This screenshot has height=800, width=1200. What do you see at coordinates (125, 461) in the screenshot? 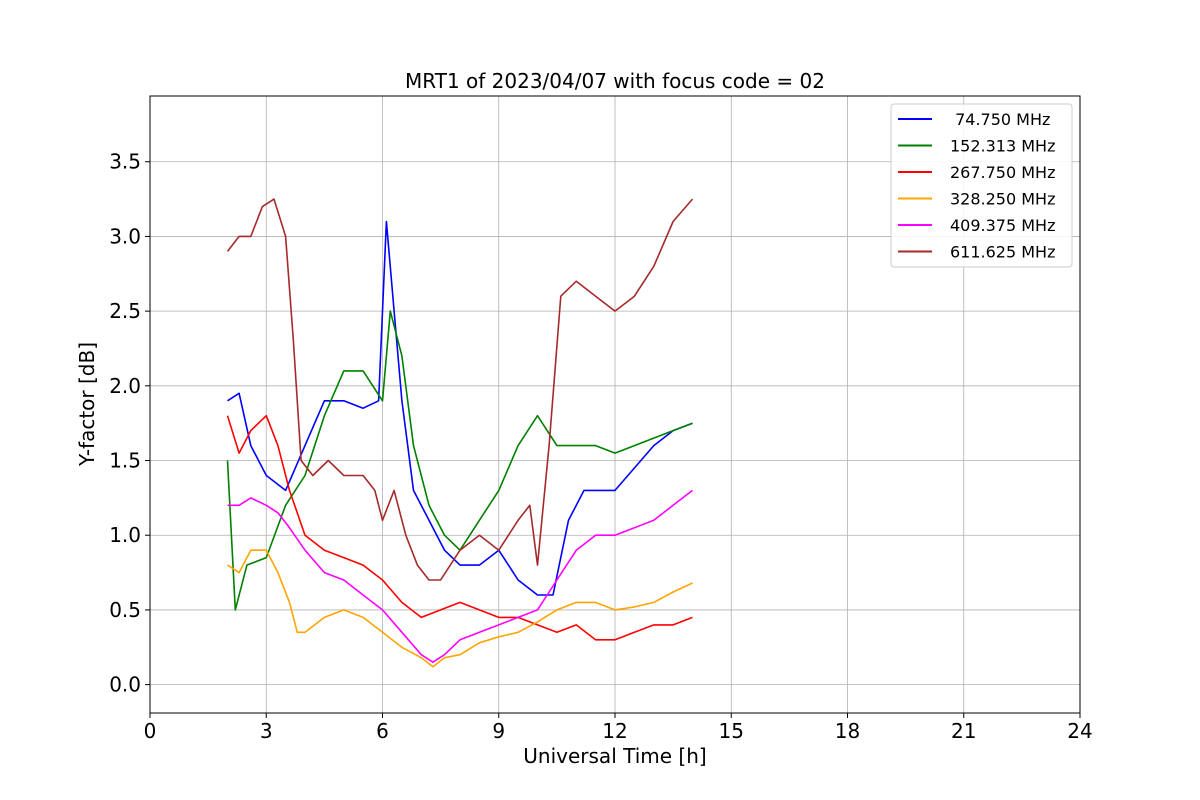
I see `y-tick-label: 1.5` at bounding box center [125, 461].